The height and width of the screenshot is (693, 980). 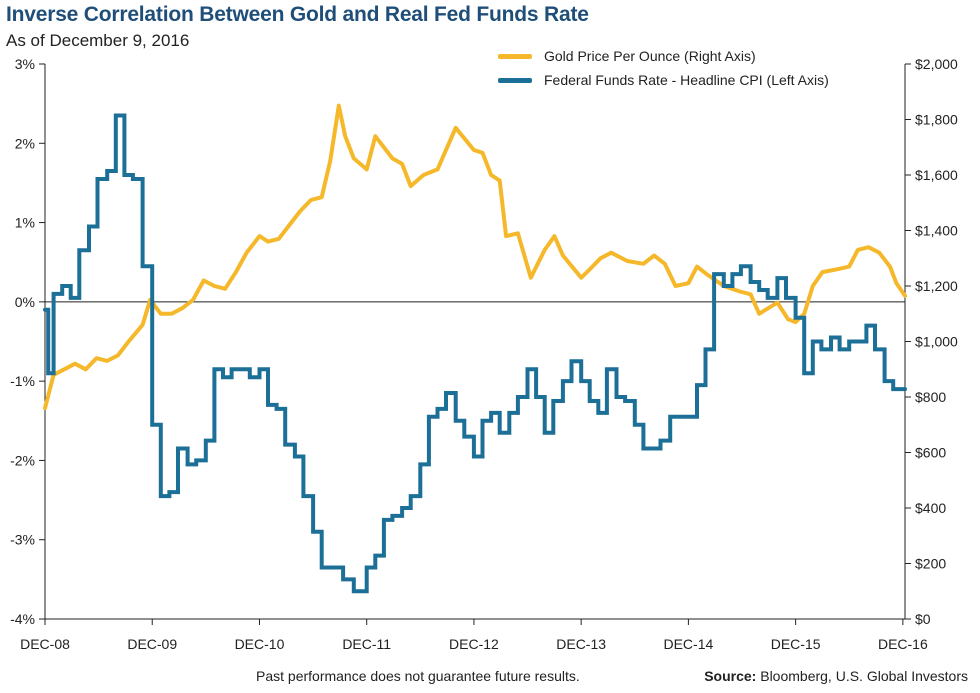 What do you see at coordinates (515, 80) in the screenshot?
I see `legend-swatch-fed-funds` at bounding box center [515, 80].